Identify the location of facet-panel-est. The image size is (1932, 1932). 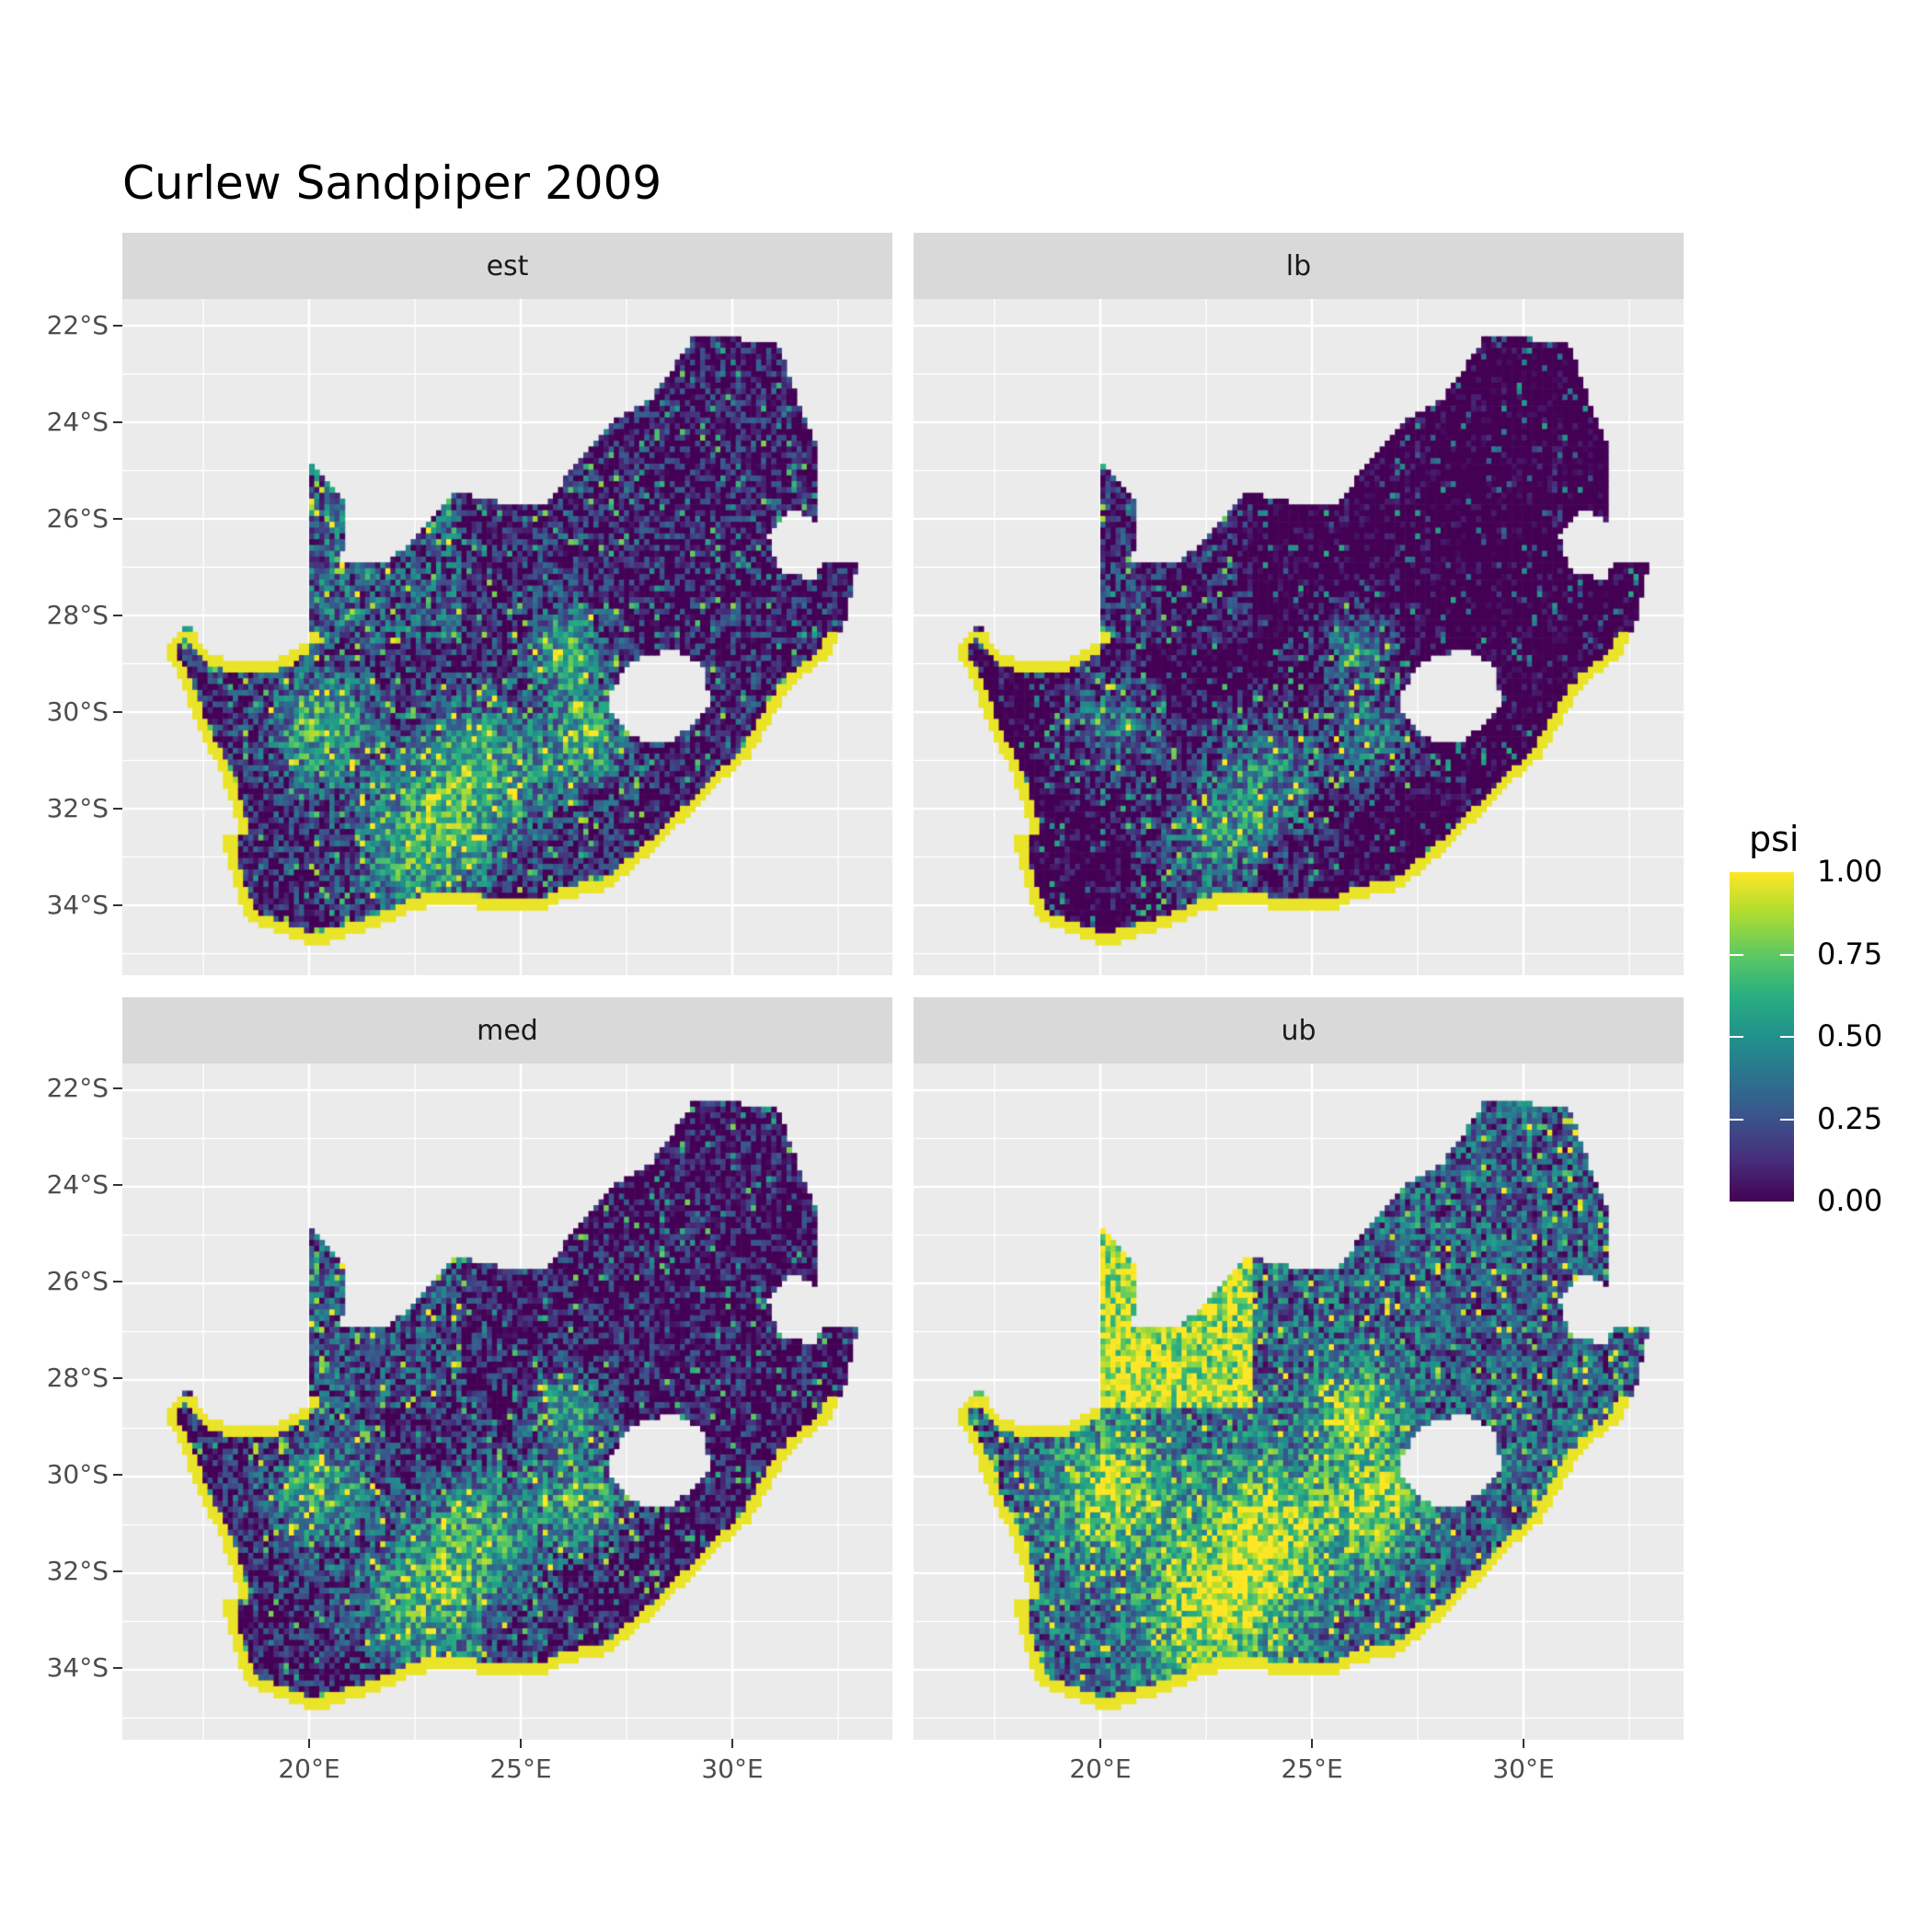
(507, 637).